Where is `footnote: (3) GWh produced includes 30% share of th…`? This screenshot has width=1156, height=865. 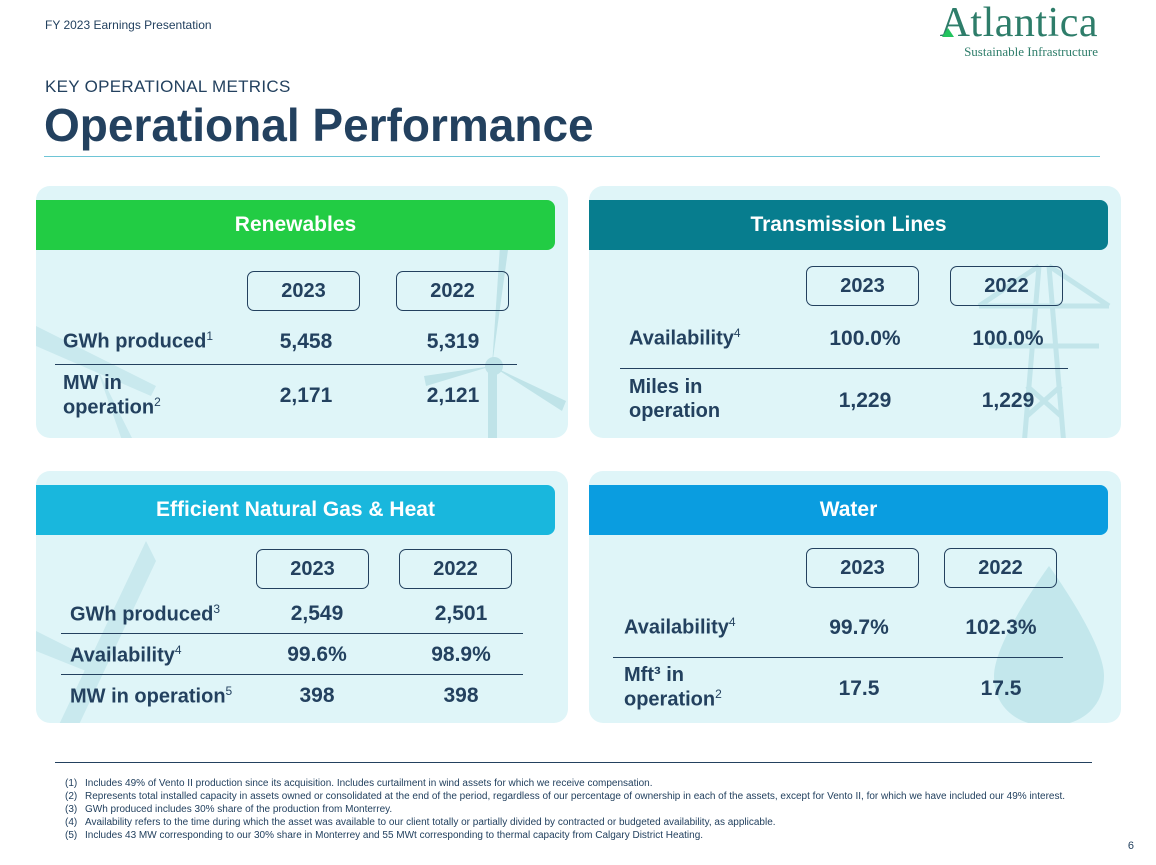 footnote: (3) GWh produced includes 30% share of th… is located at coordinates (229, 809).